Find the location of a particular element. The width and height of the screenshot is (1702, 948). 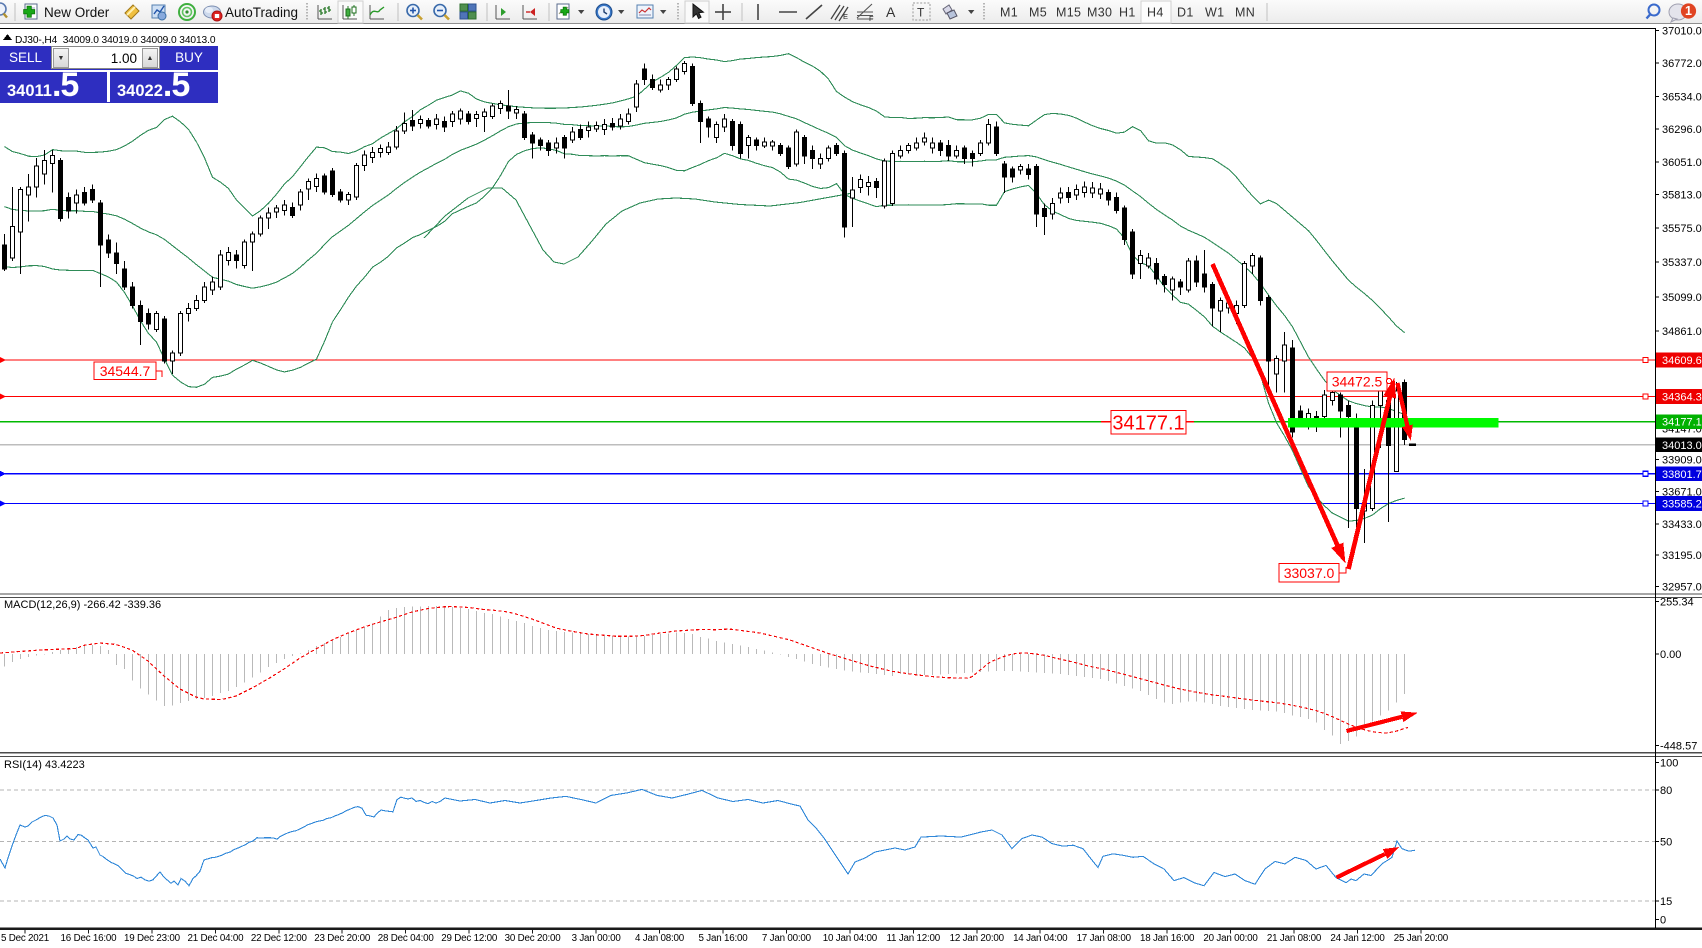

svg-text: E is located at coordinates (845, 16).